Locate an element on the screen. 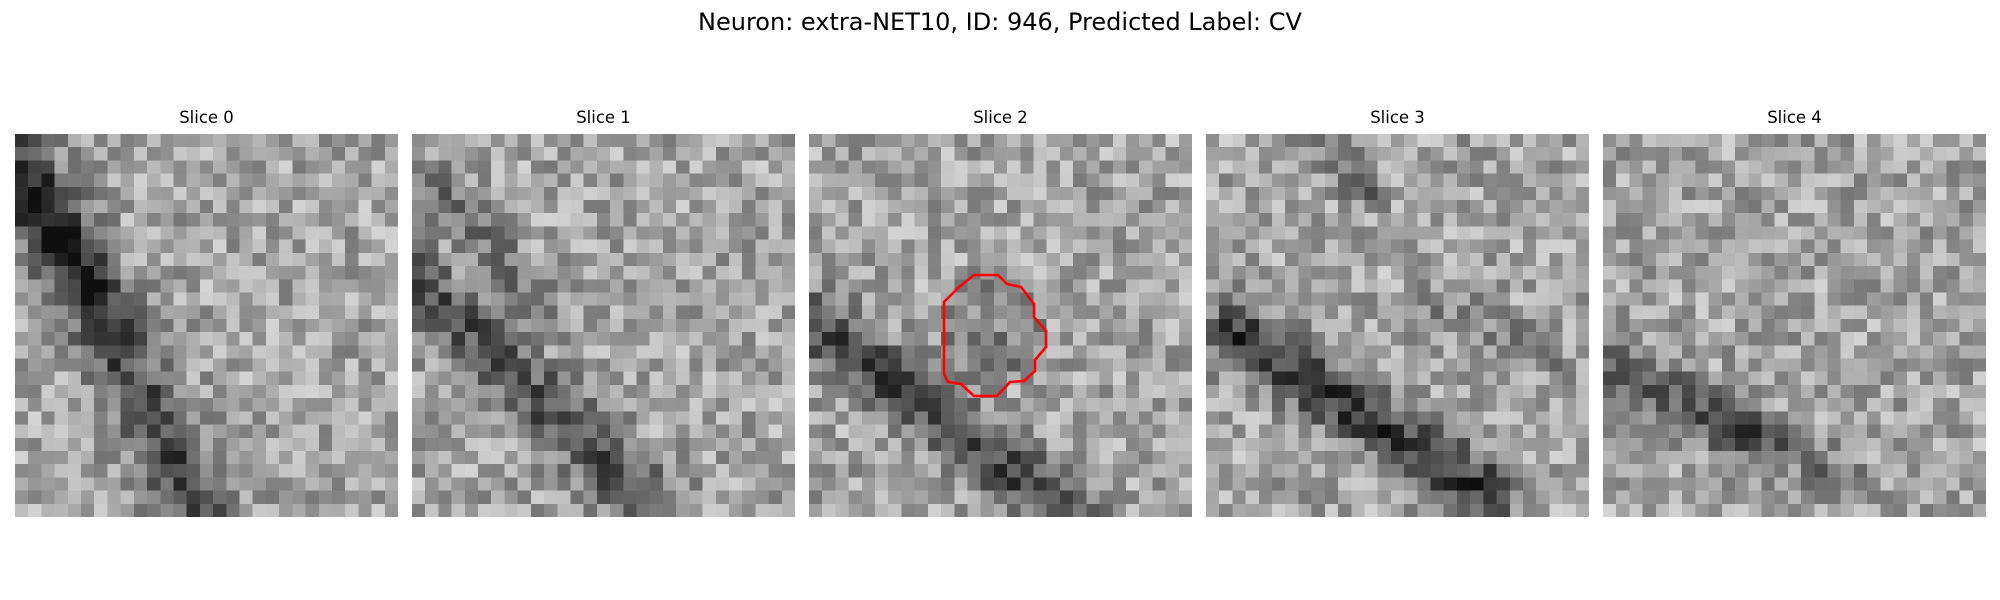  slice-title: Slice 1 is located at coordinates (603, 117).